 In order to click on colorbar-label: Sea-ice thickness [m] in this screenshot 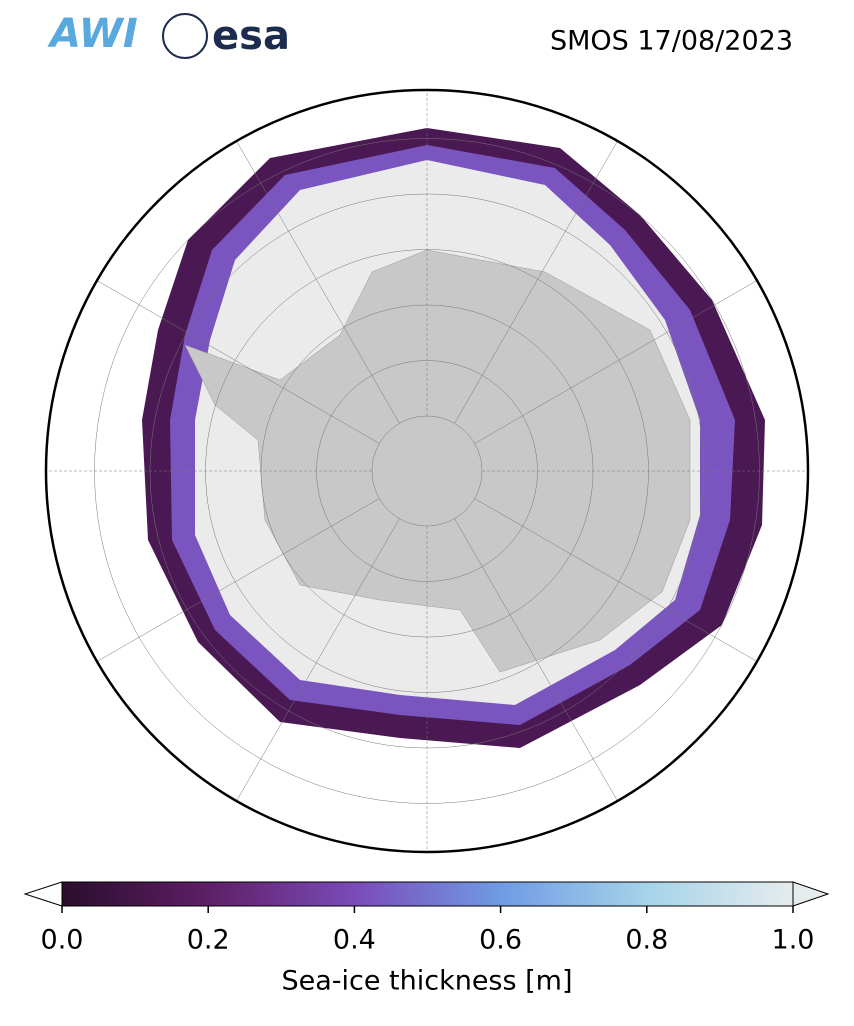, I will do `click(426, 981)`.